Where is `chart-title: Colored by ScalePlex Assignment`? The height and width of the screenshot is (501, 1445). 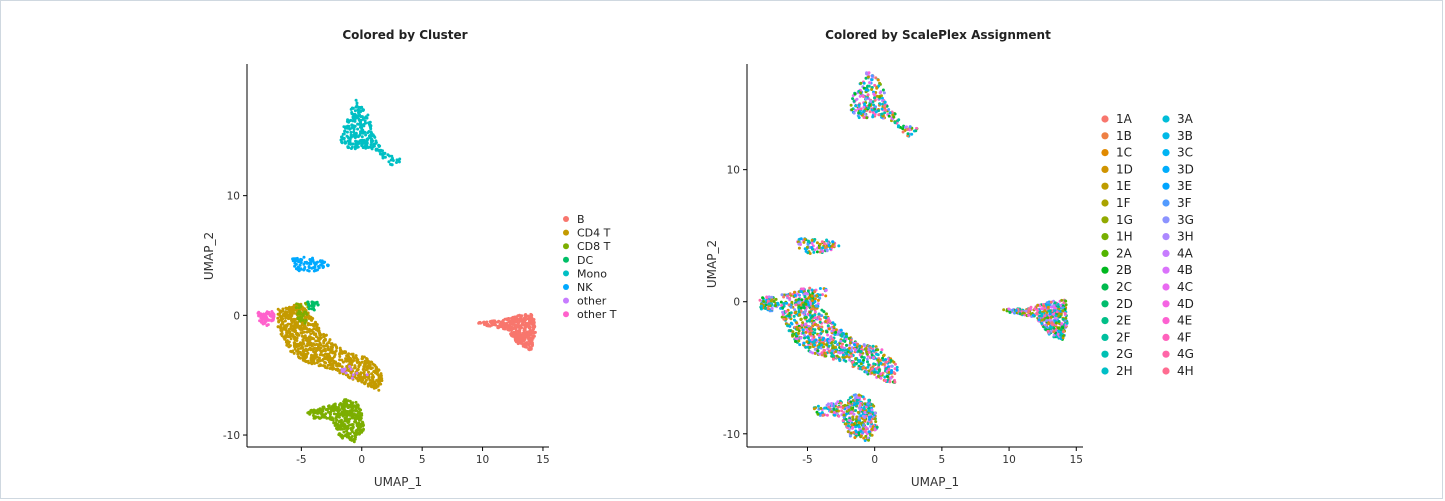
chart-title: Colored by ScalePlex Assignment is located at coordinates (938, 35).